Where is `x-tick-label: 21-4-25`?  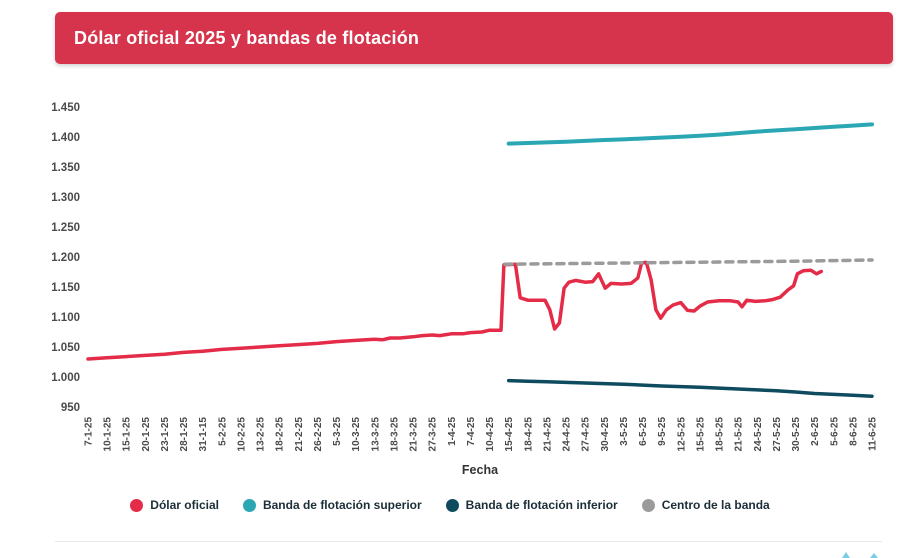
x-tick-label: 21-4-25 is located at coordinates (547, 434).